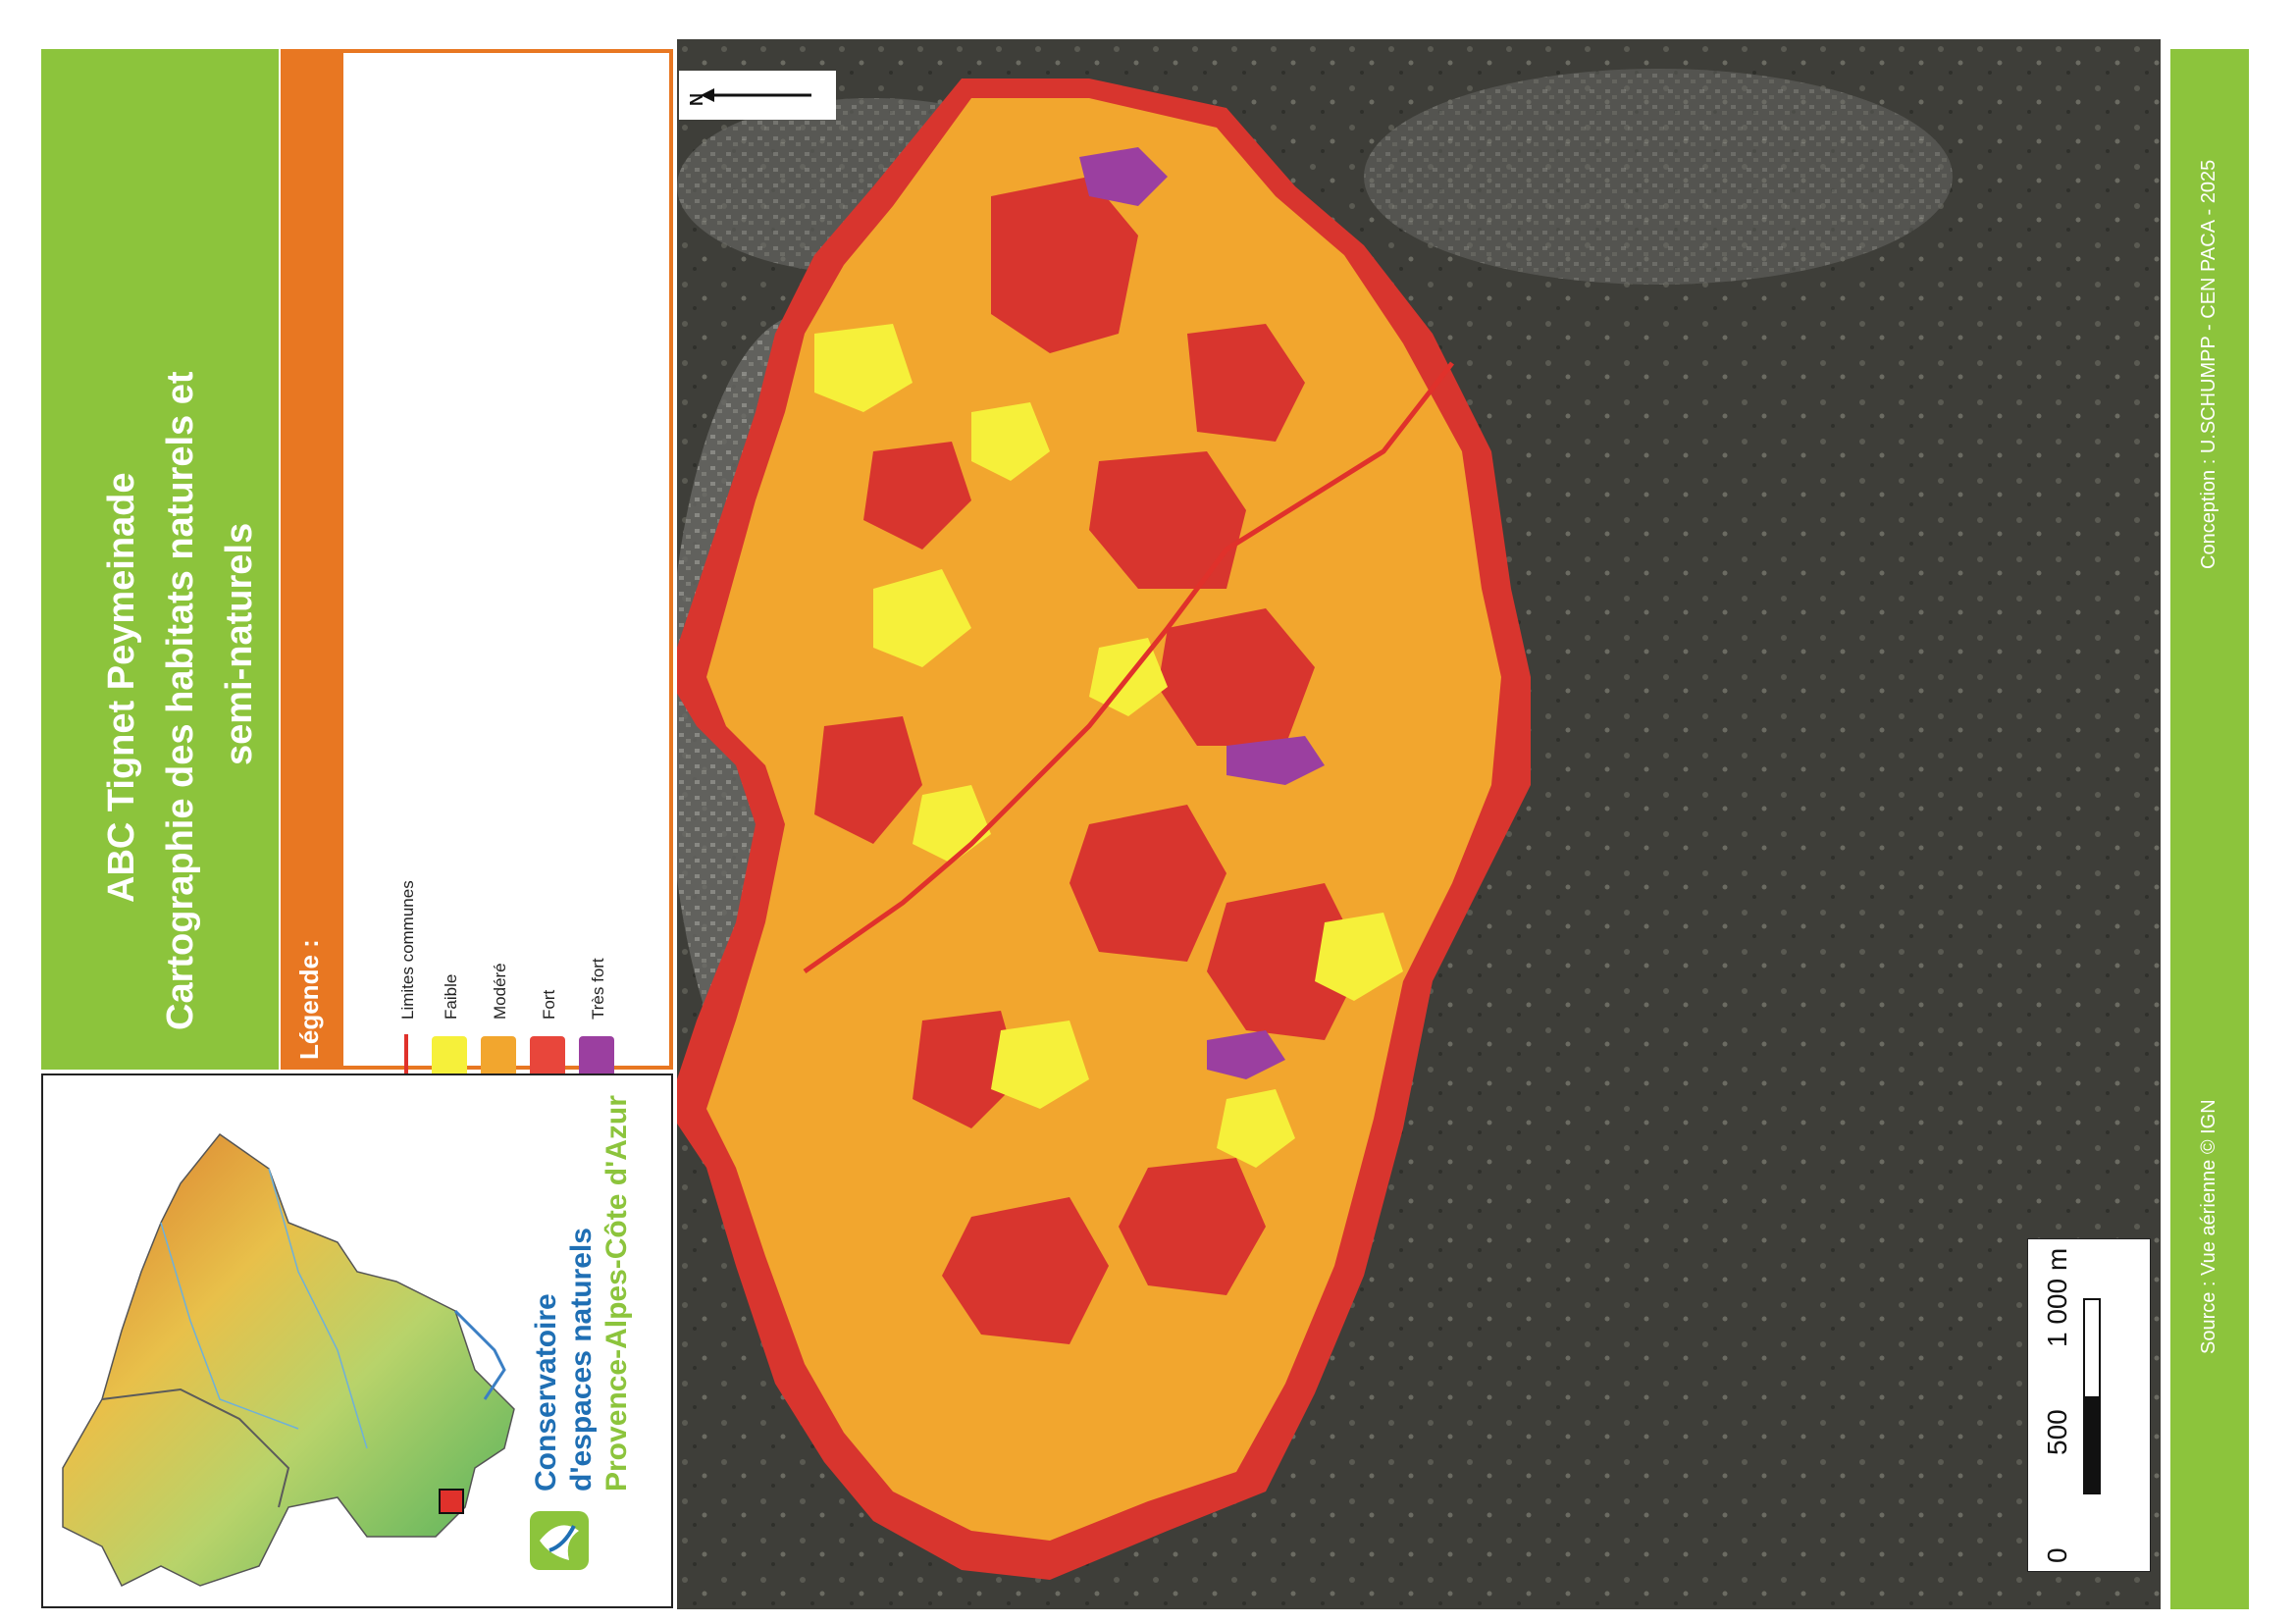 This screenshot has height=1623, width=2296. Describe the element at coordinates (559, 1540) in the screenshot. I see `cen-logo-icon` at that location.